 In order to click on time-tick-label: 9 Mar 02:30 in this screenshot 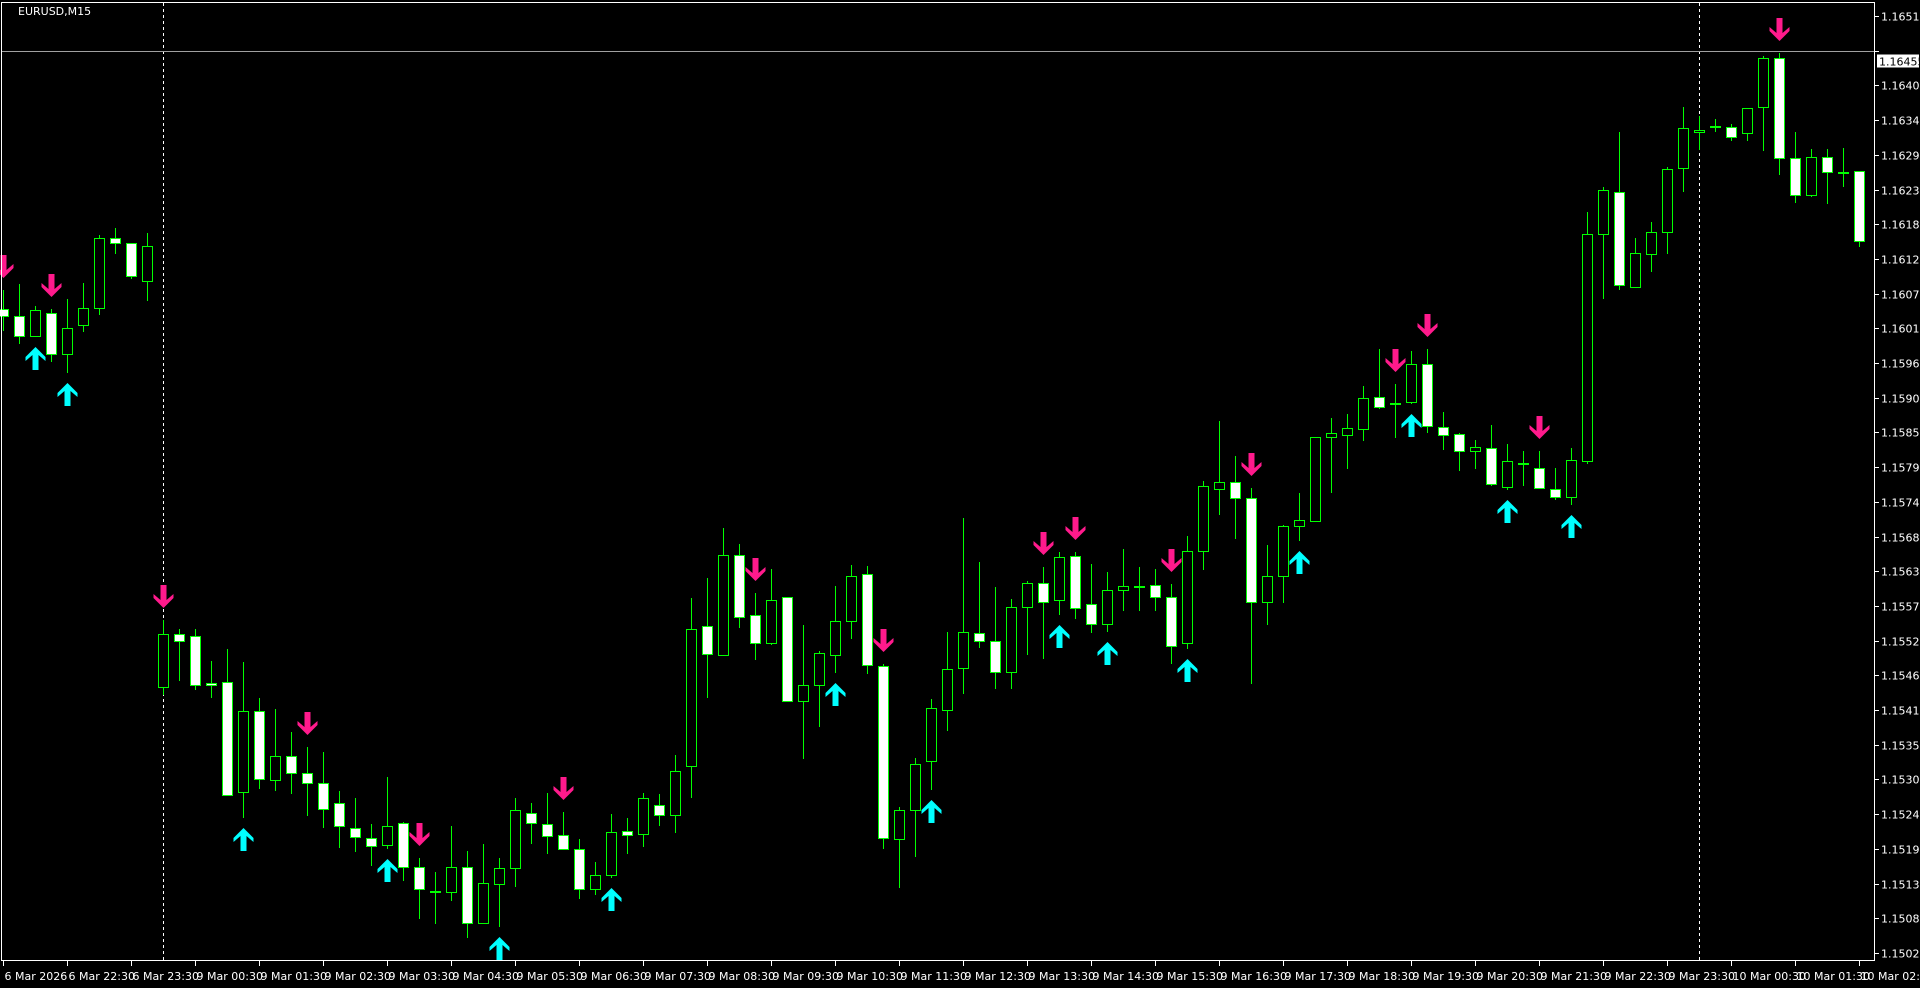, I will do `click(358, 976)`.